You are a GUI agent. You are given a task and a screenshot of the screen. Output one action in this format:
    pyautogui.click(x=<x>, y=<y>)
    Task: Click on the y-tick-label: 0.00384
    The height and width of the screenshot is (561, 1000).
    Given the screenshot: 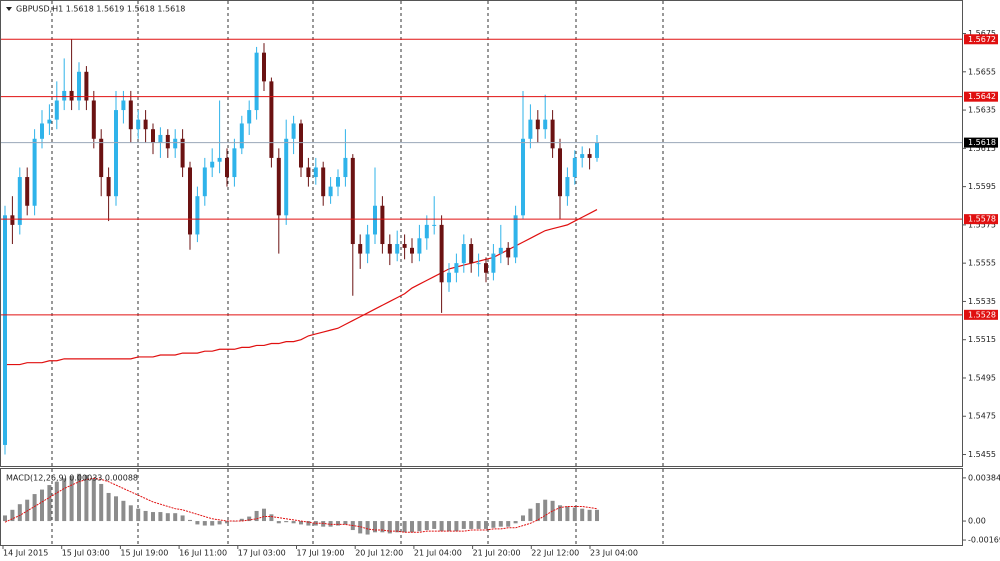 What is the action you would take?
    pyautogui.click(x=984, y=477)
    